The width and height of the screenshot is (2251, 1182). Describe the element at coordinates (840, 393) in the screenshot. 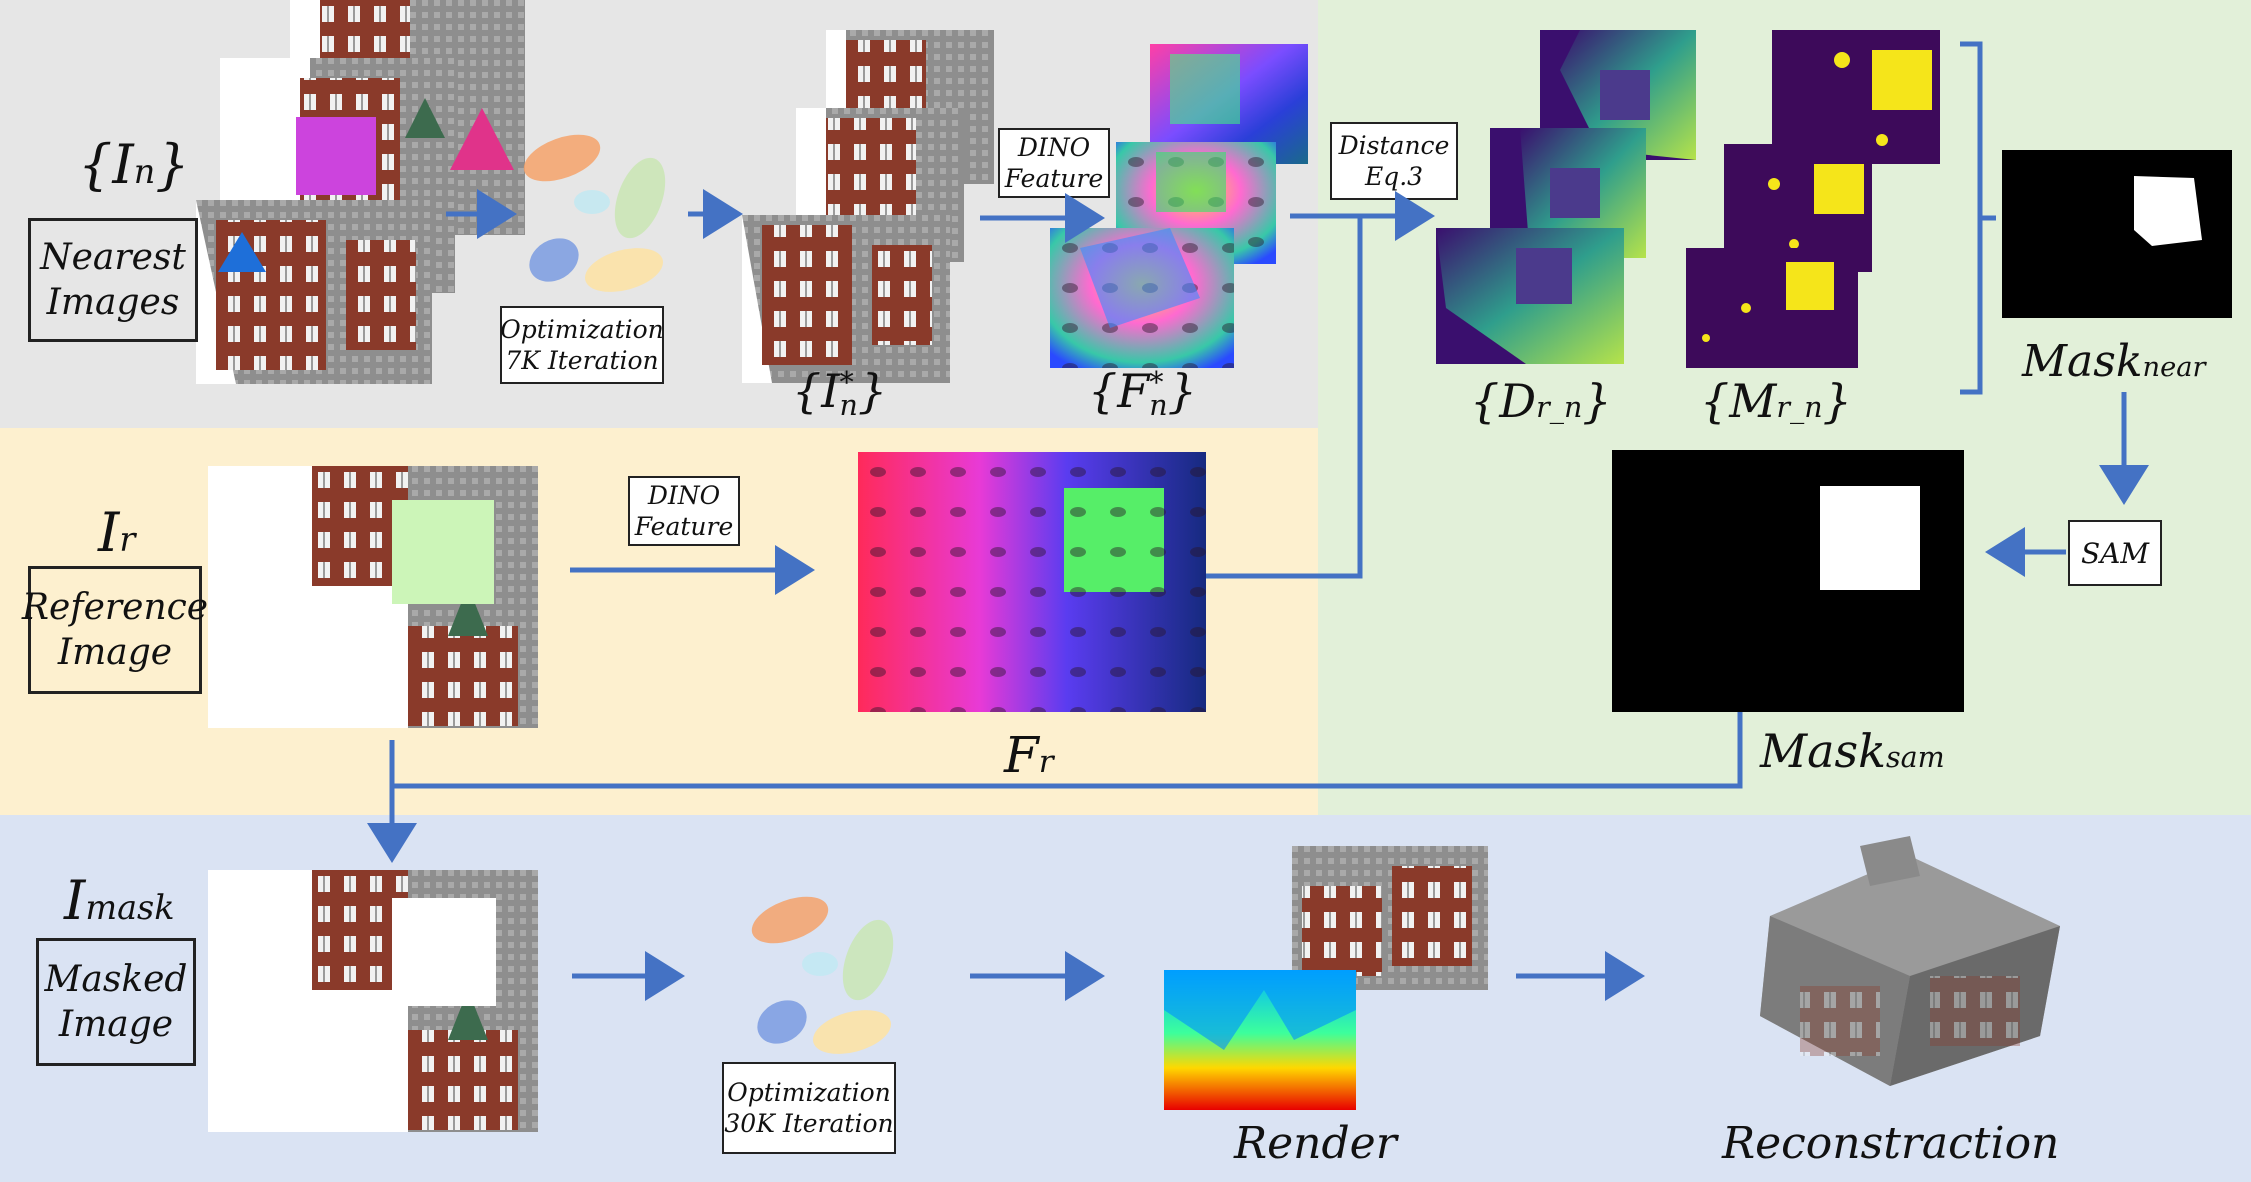

I see `label-In-star: {I * n}` at that location.